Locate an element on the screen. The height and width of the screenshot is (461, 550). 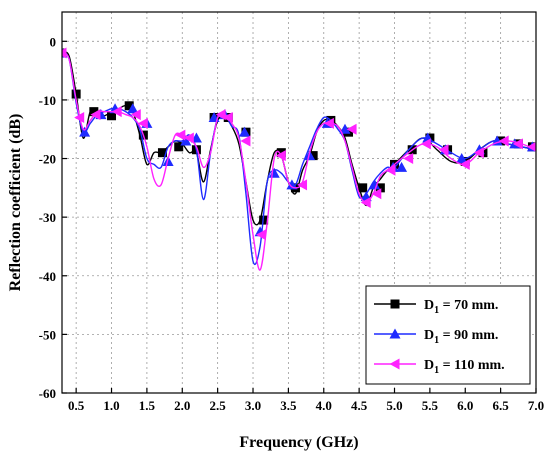
x-tick-label: 7.0 is located at coordinates (536, 405).